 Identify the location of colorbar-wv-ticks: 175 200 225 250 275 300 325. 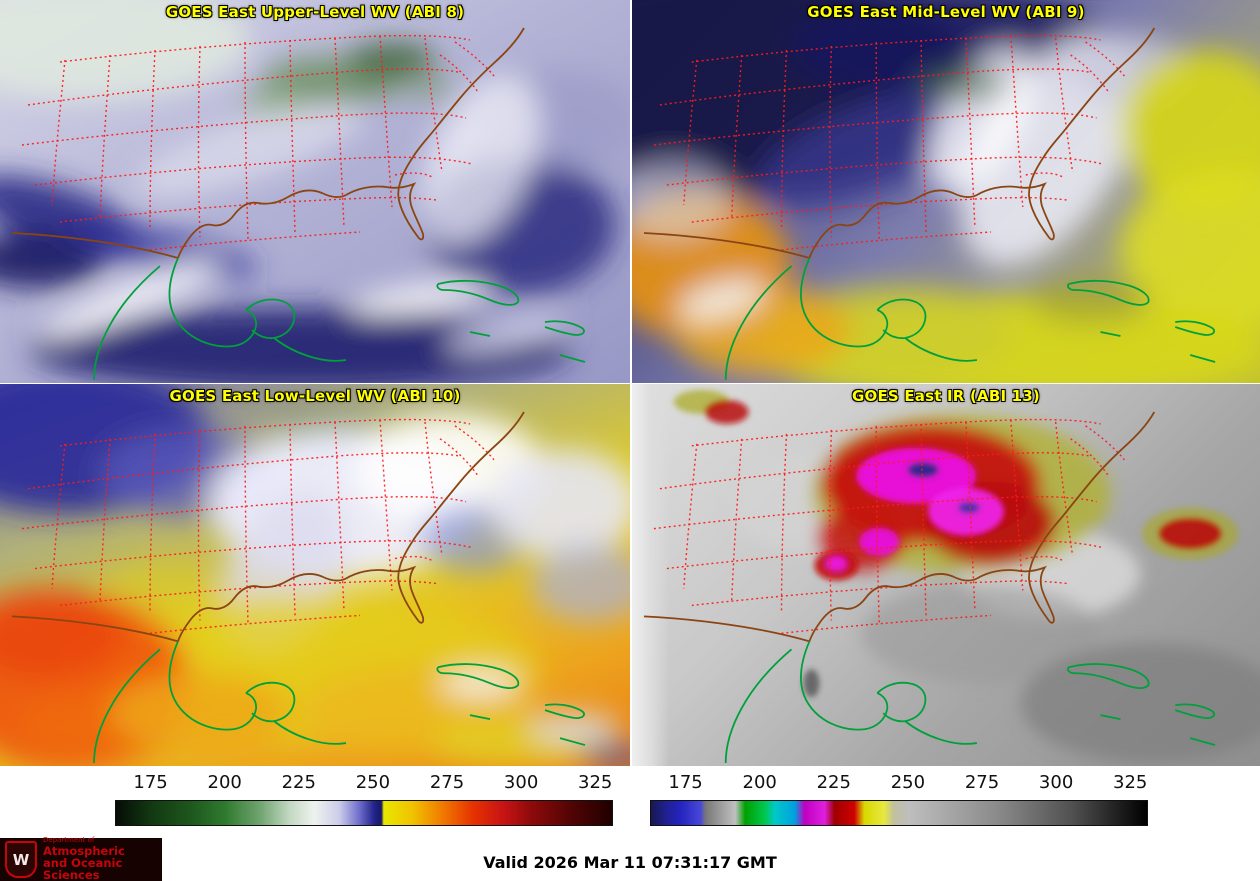
(364, 781).